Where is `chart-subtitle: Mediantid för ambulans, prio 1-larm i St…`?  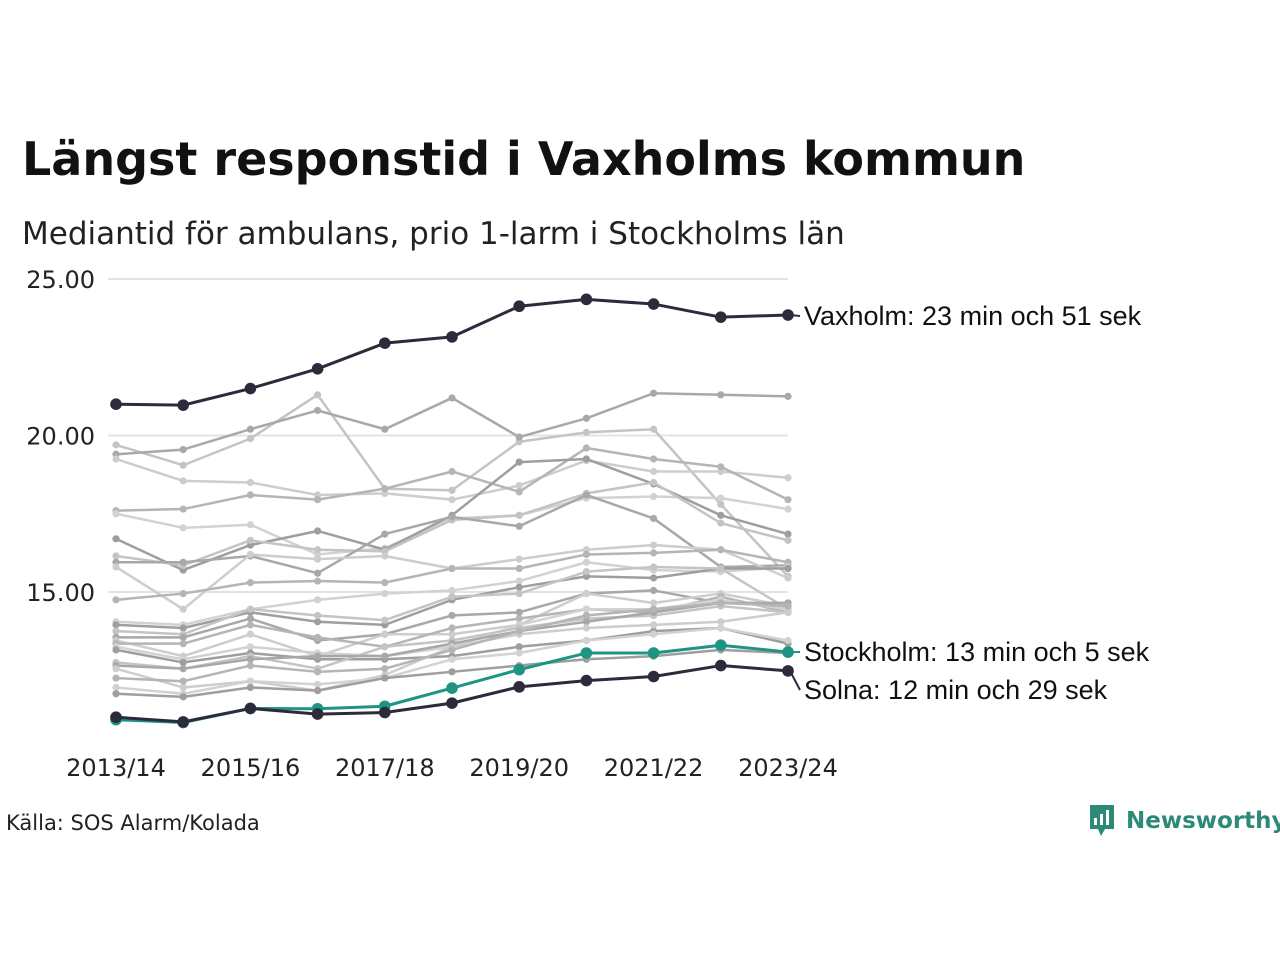
chart-subtitle: Mediantid för ambulans, prio 1-larm i St… is located at coordinates (433, 234).